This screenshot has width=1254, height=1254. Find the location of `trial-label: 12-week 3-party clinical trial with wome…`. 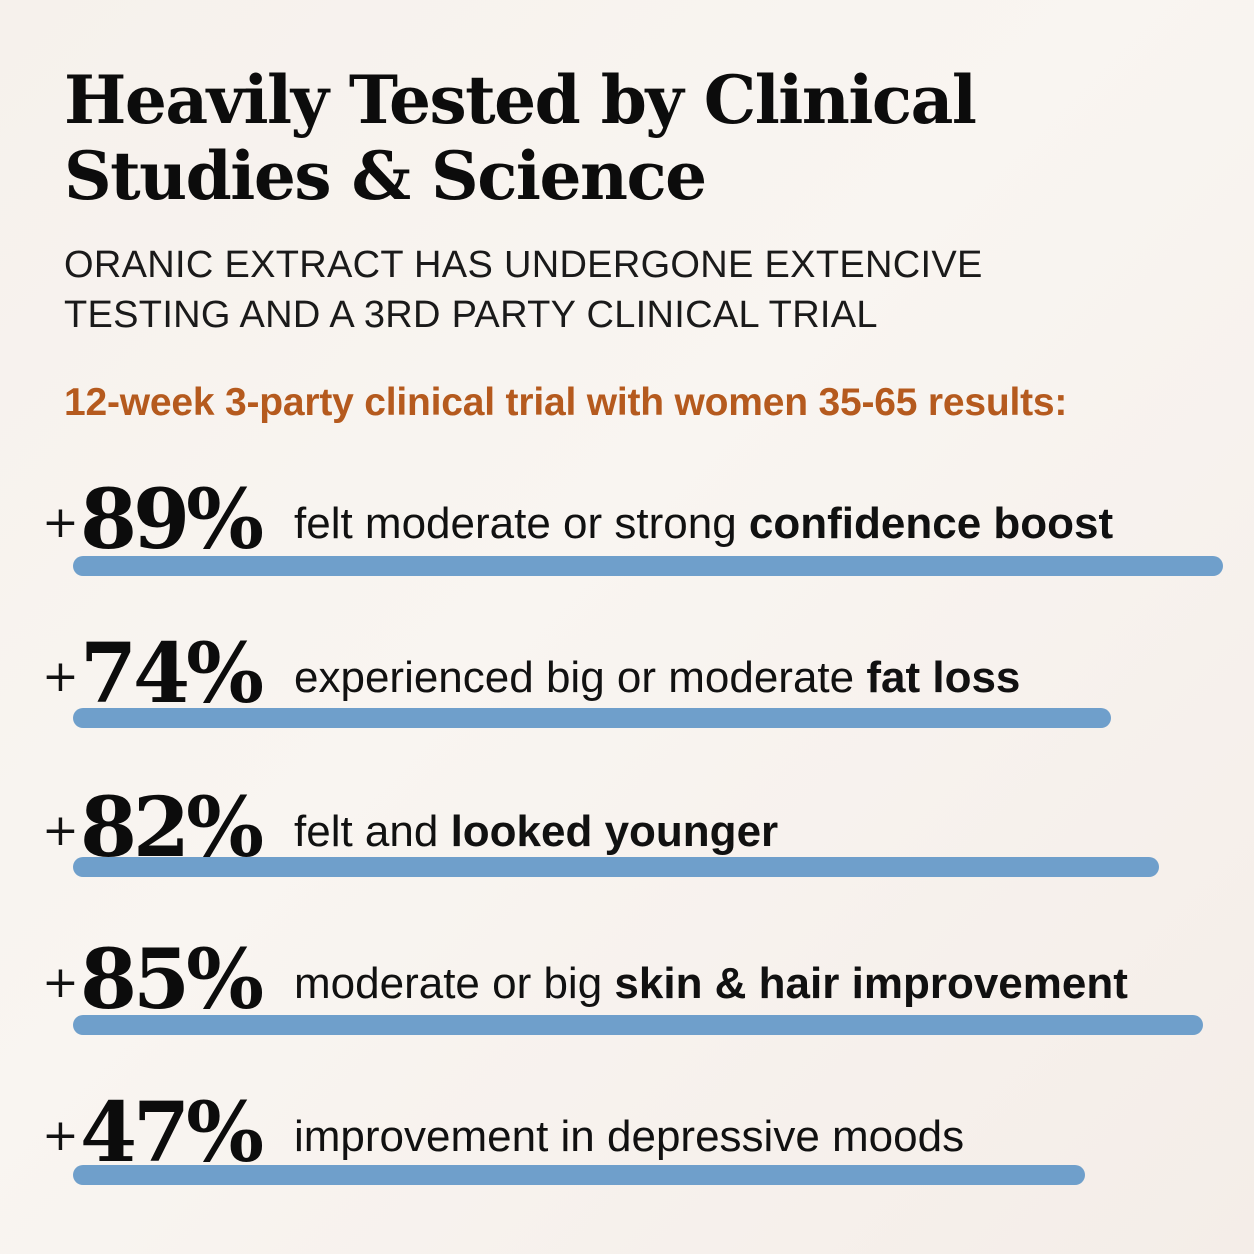

trial-label: 12-week 3-party clinical trial with wome… is located at coordinates (566, 402).